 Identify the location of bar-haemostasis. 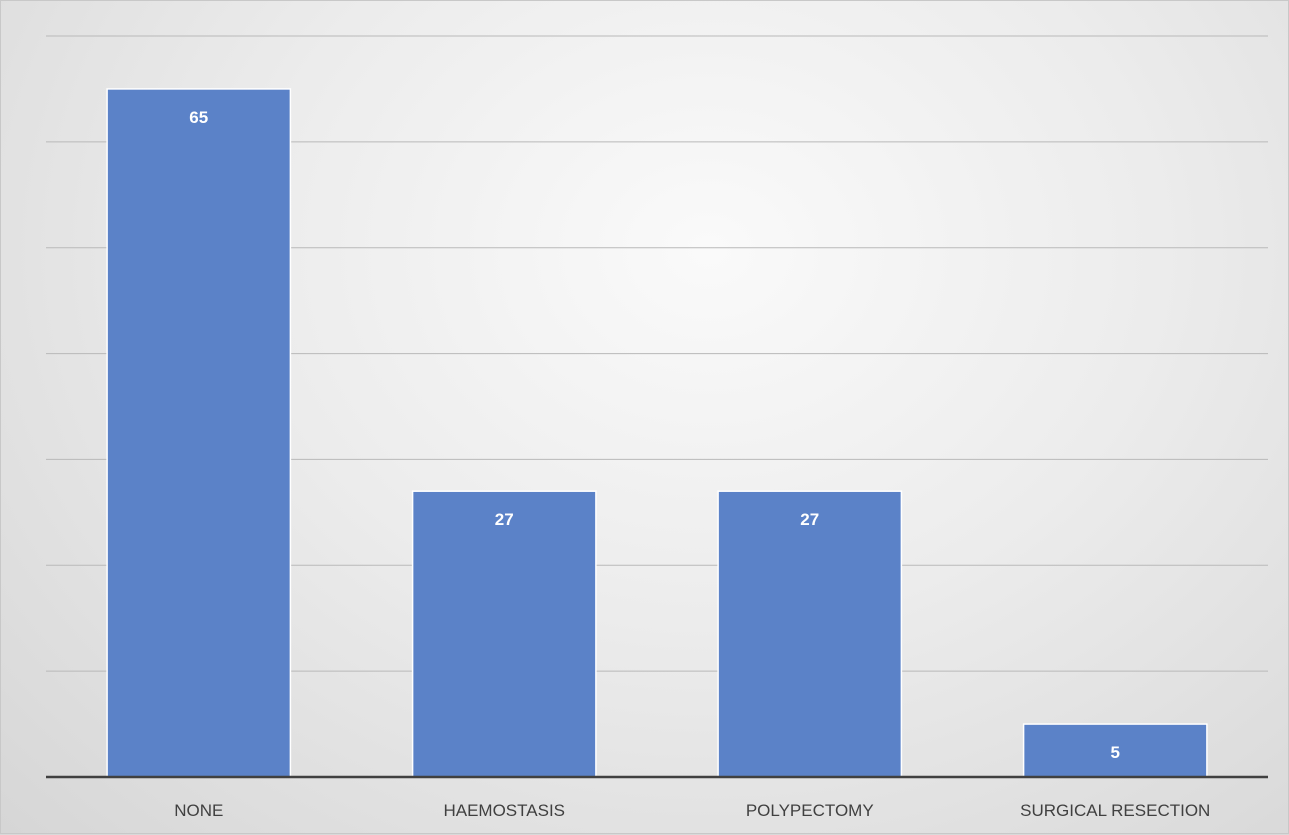
(504, 634).